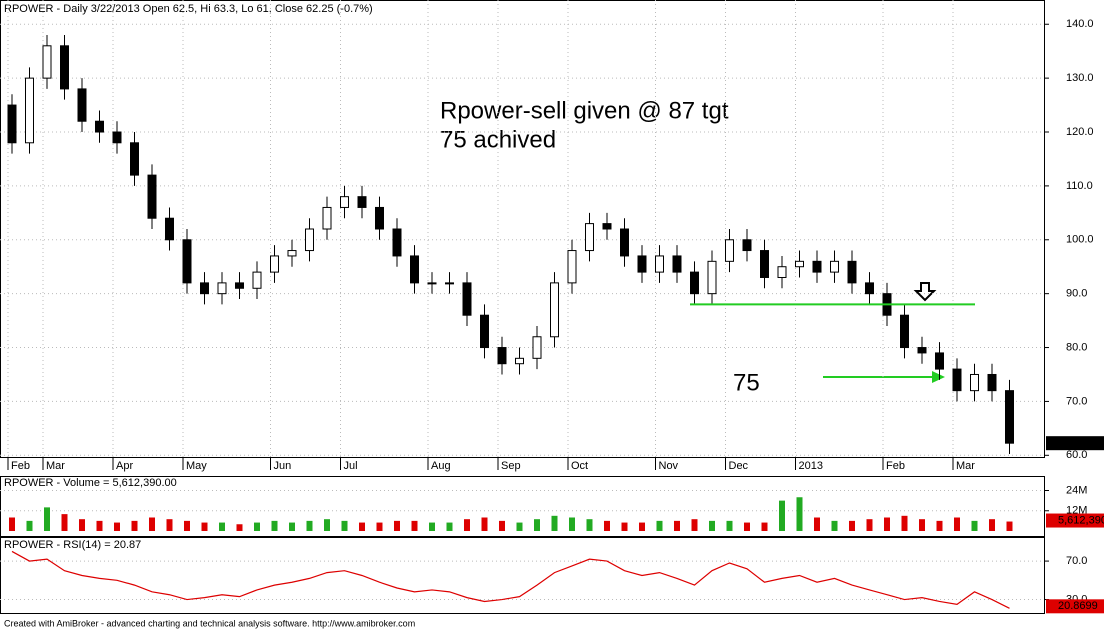  I want to click on x-tick-label: Dec, so click(739, 466).